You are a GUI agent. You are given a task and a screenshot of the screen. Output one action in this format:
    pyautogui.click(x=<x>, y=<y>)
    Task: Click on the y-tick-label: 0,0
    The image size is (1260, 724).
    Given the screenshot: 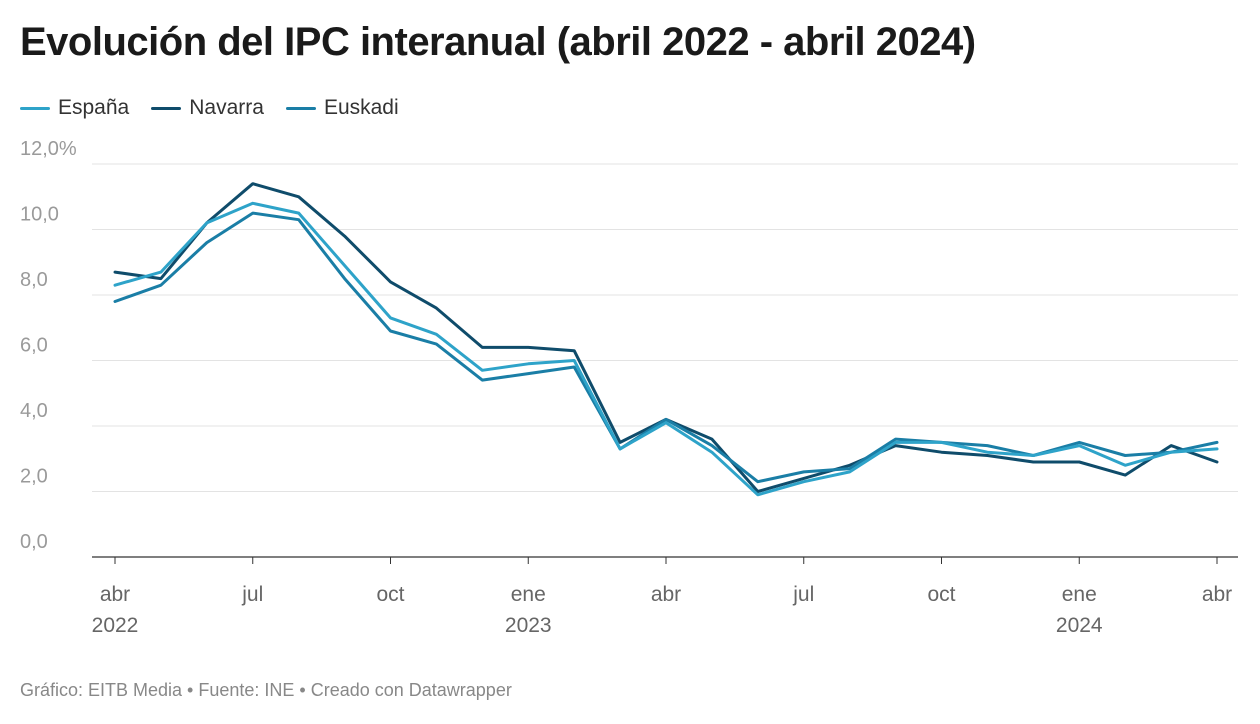 What is the action you would take?
    pyautogui.click(x=34, y=542)
    